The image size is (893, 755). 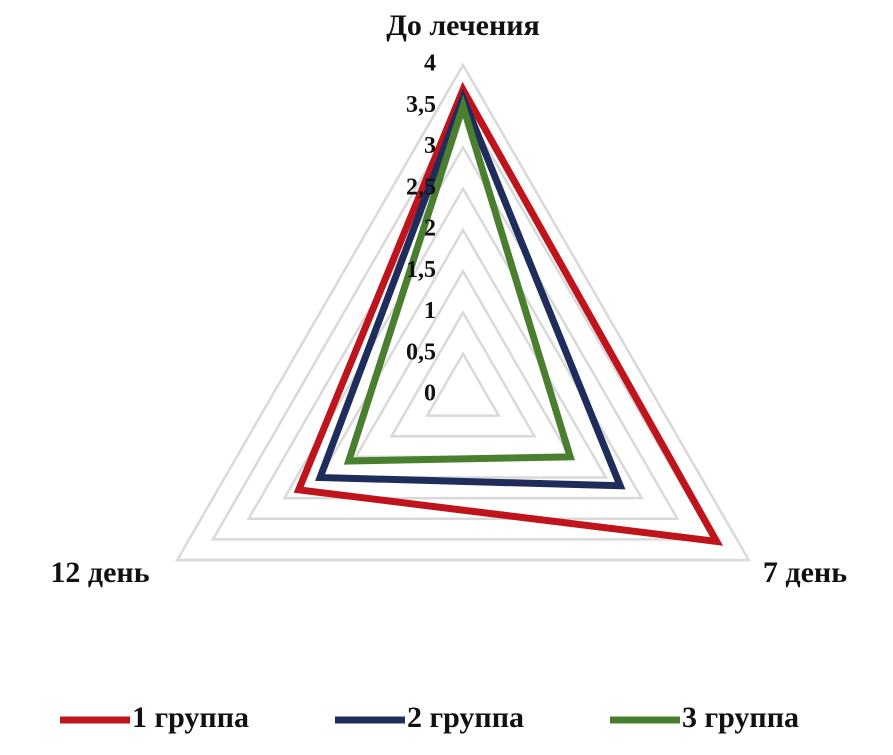 What do you see at coordinates (421, 187) in the screenshot?
I see `y-tick-label: 2,5` at bounding box center [421, 187].